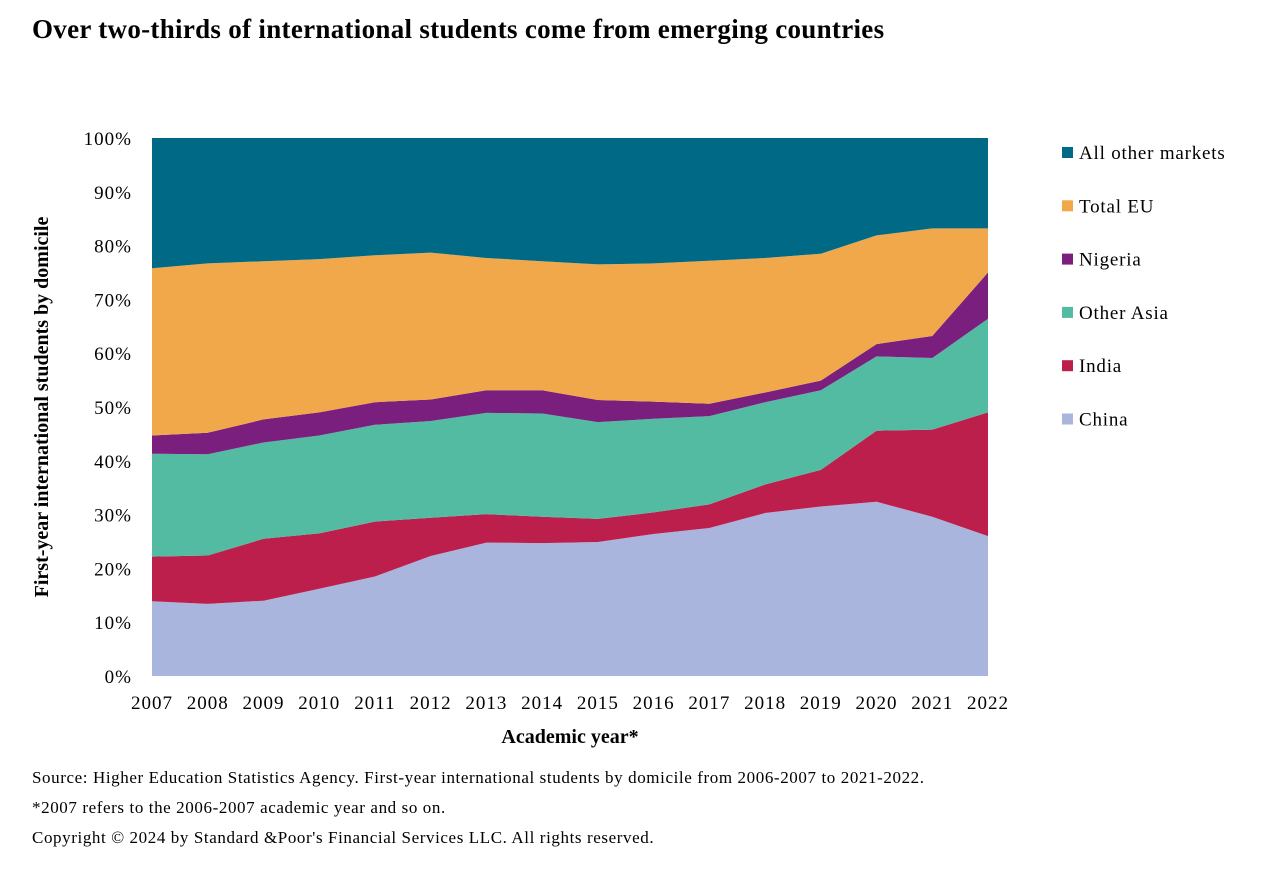 This screenshot has width=1280, height=876. Describe the element at coordinates (542, 703) in the screenshot. I see `x-tick-label: 2014` at that location.